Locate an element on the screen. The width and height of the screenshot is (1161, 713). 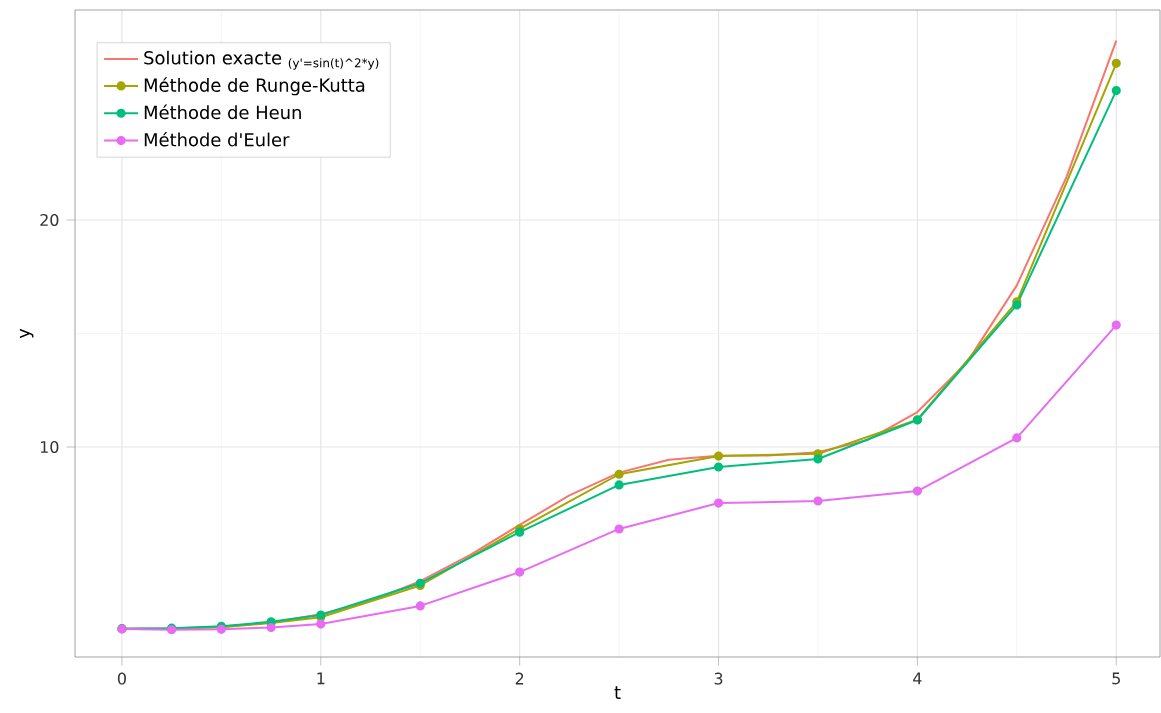
legend-label: Méthode d'Euler is located at coordinates (217, 139).